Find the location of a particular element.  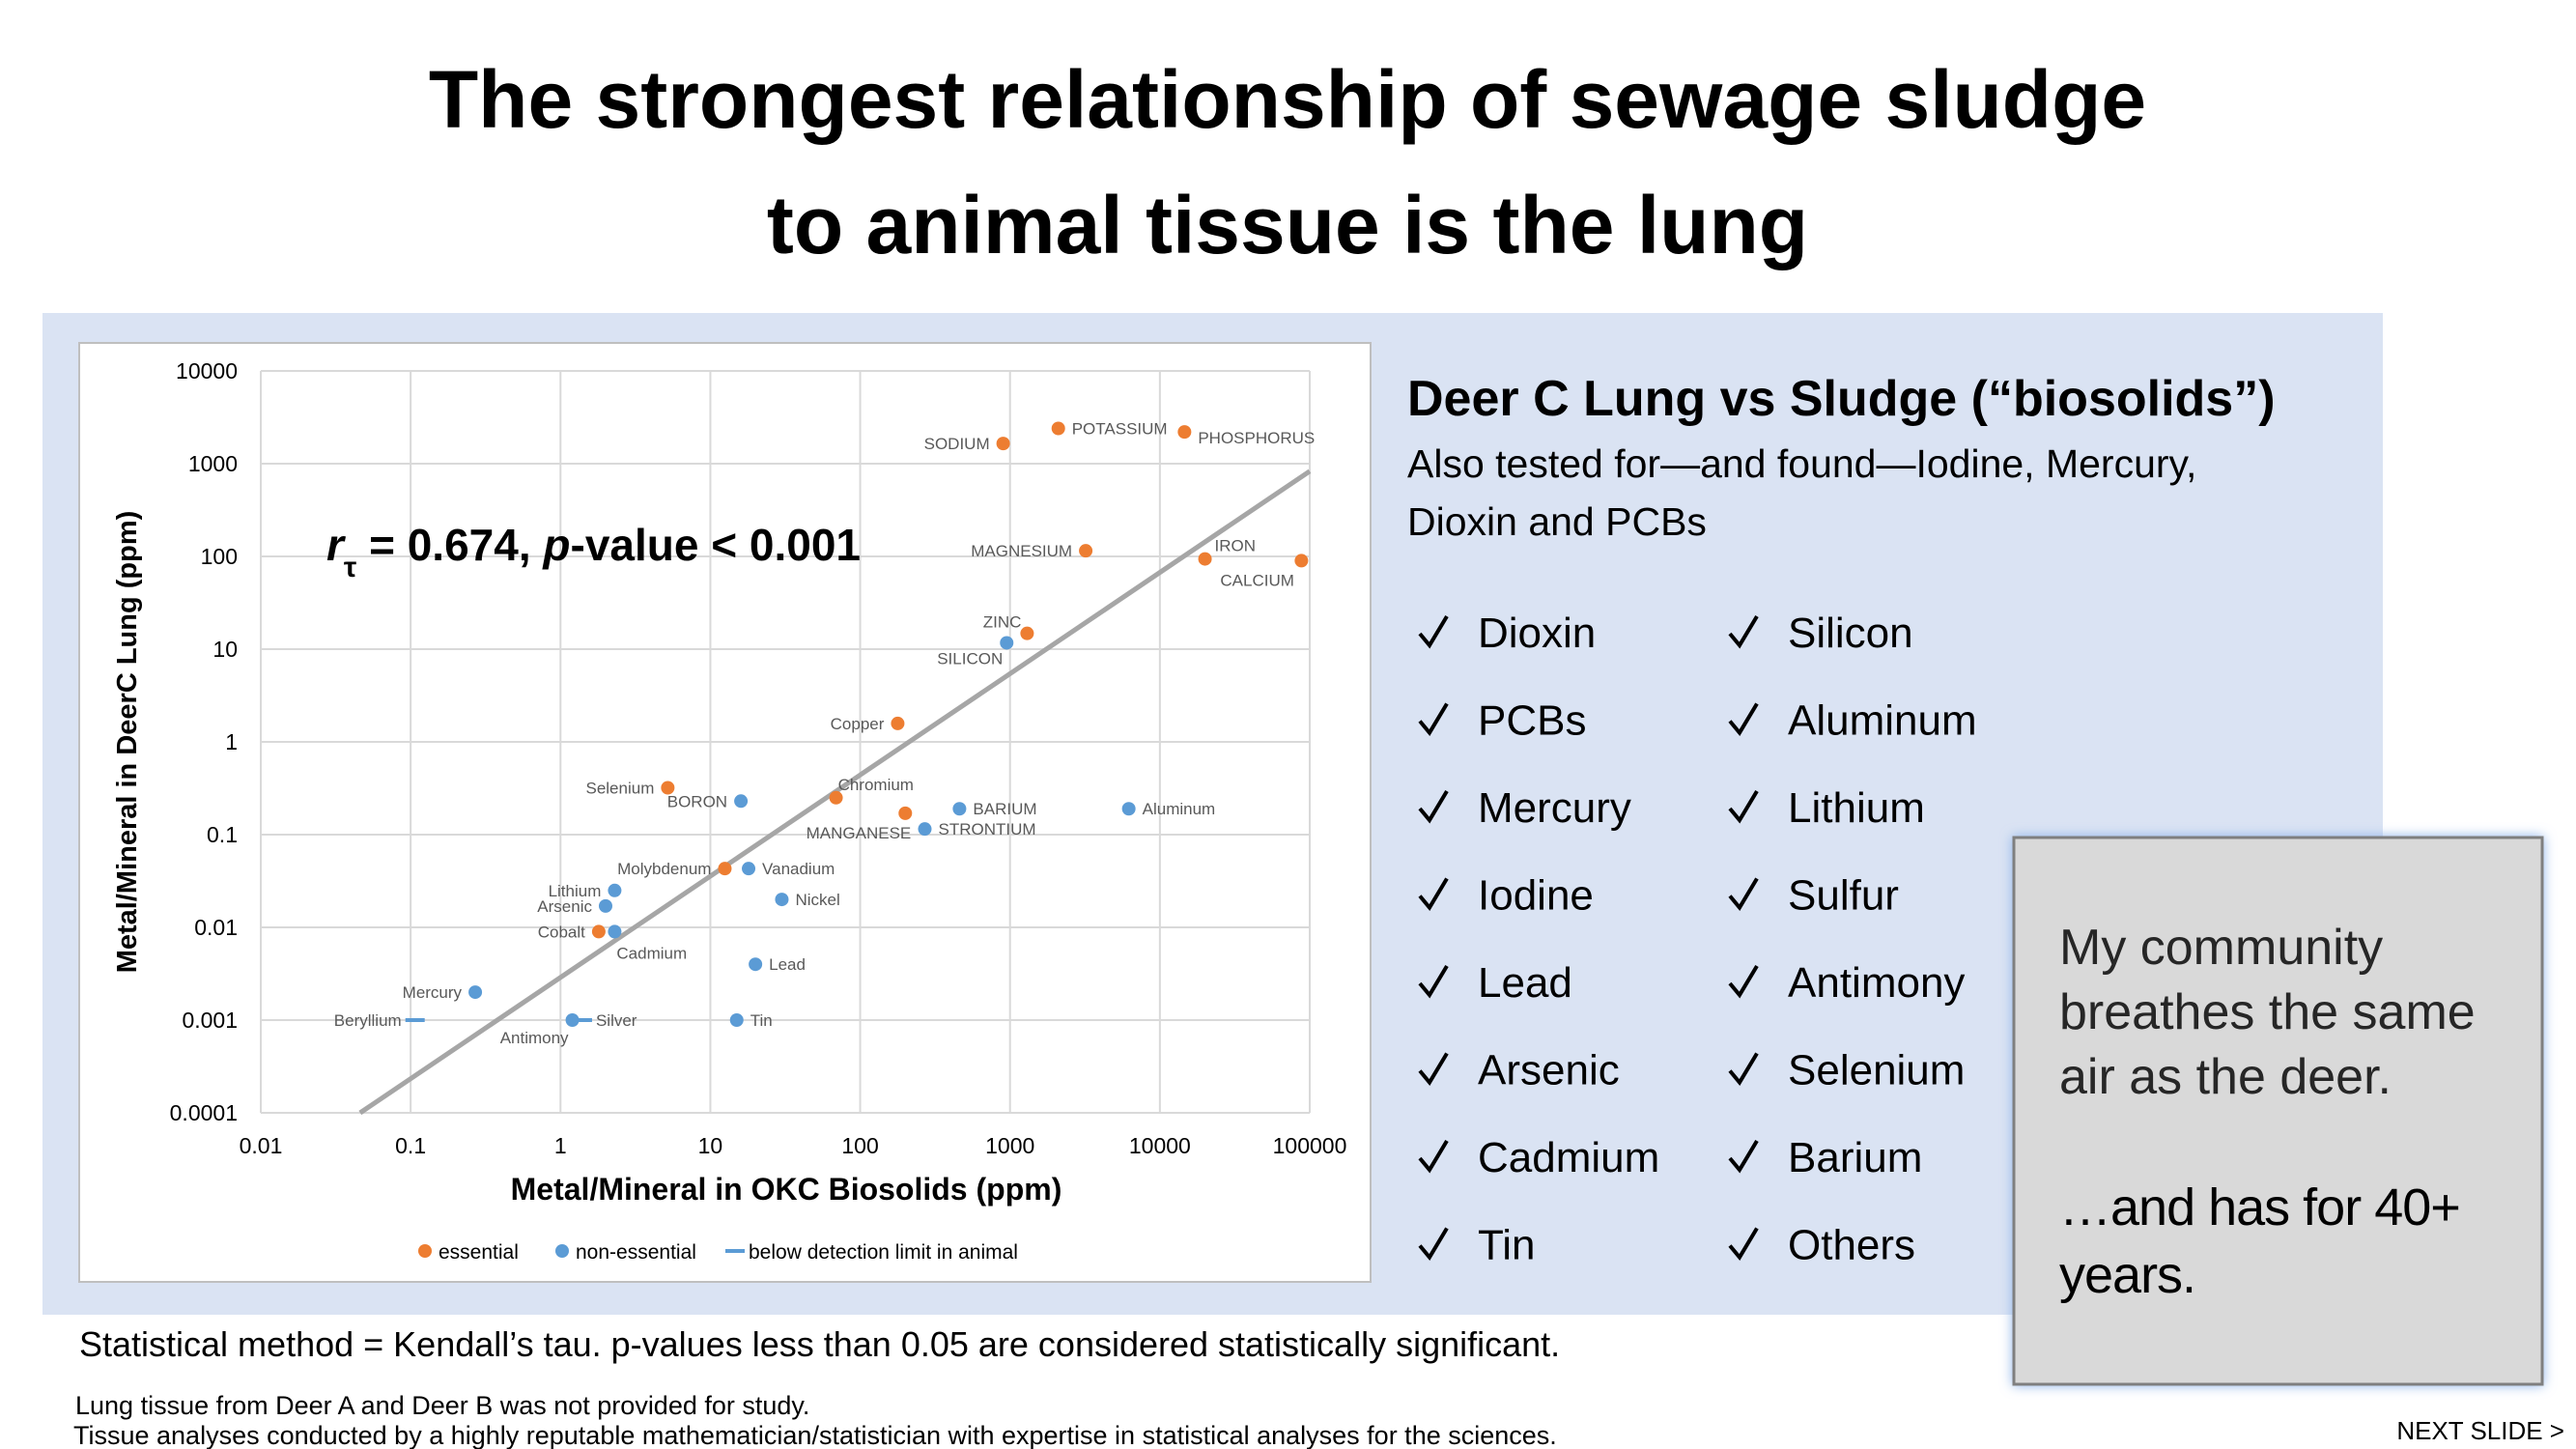

annotation-part: r is located at coordinates (336, 545).